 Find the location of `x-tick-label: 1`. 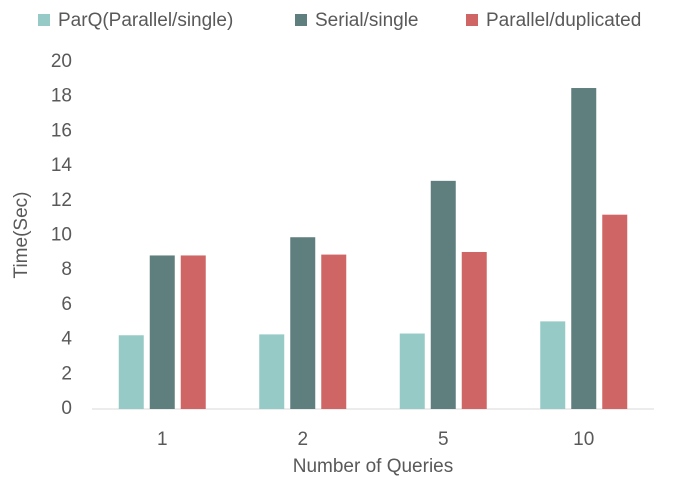

x-tick-label: 1 is located at coordinates (162, 439).